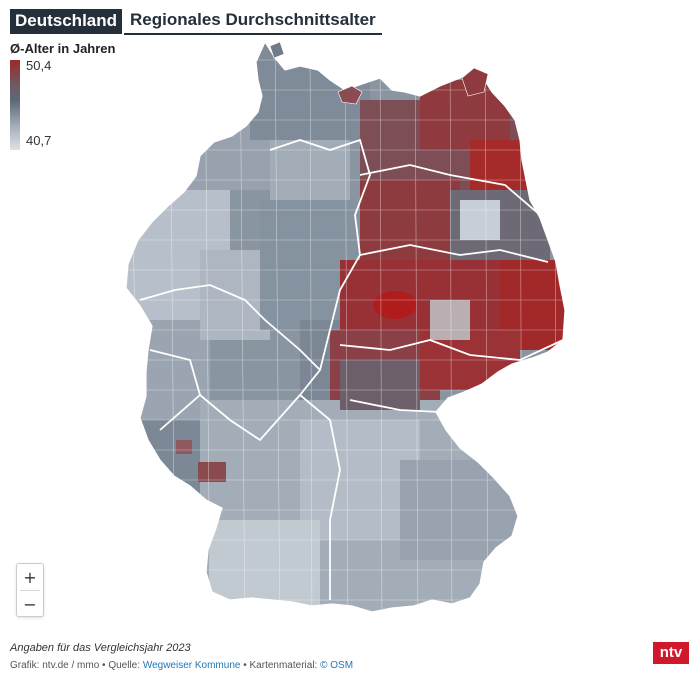 Image resolution: width=700 pixels, height=676 pixels. Describe the element at coordinates (30, 604) in the screenshot. I see `zoom-out-button: −` at that location.